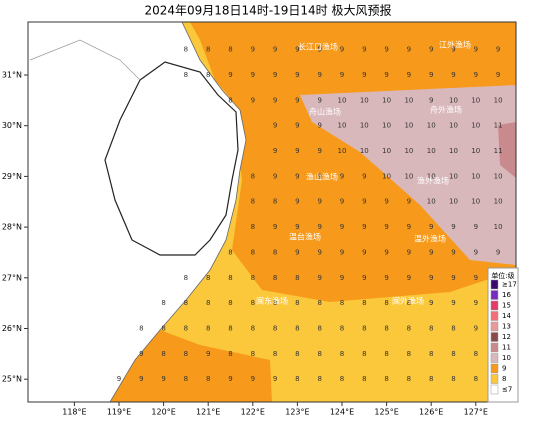 Image resolution: width=536 pixels, height=431 pixels. What do you see at coordinates (272, 301) in the screenshot?
I see `zone-label: 闽东渔场` at bounding box center [272, 301].